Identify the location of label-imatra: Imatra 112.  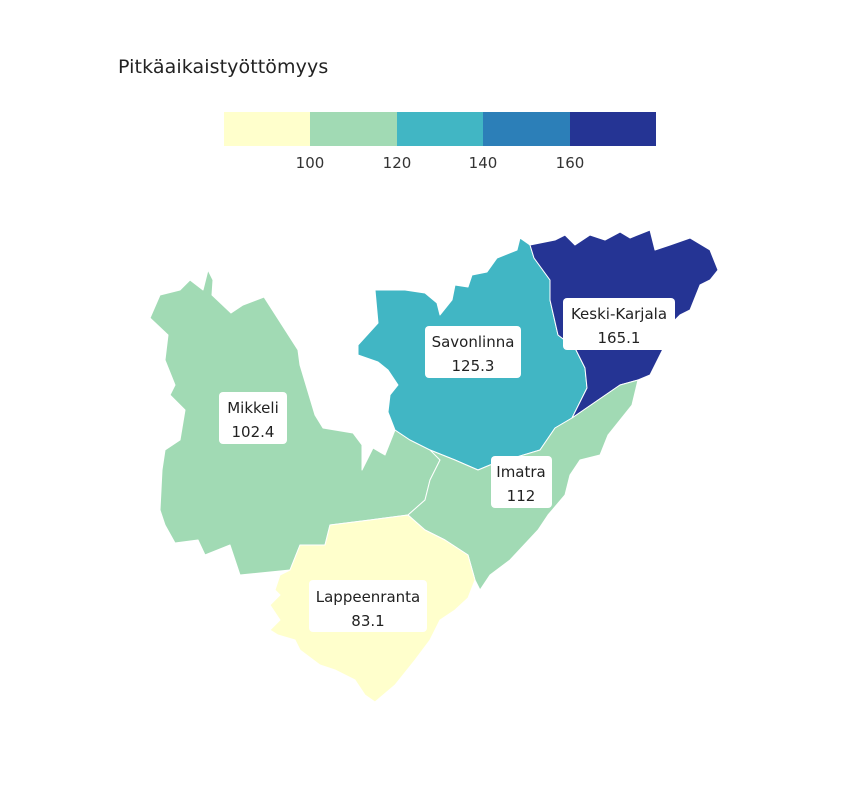
(521, 482).